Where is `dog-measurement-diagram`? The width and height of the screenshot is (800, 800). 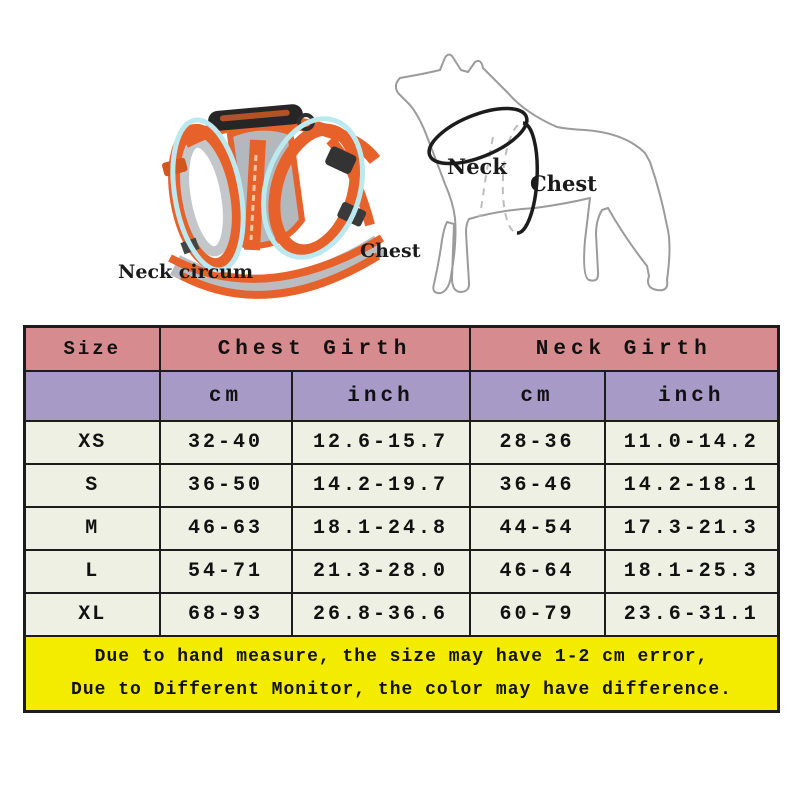 dog-measurement-diagram is located at coordinates (533, 174).